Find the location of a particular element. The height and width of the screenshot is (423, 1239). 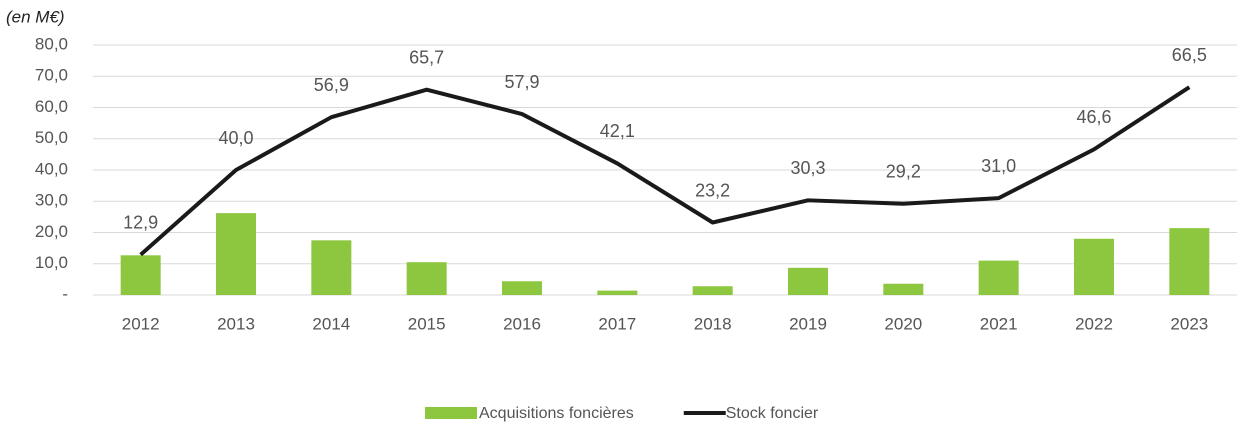

x-tick-label: 2017 is located at coordinates (617, 323).